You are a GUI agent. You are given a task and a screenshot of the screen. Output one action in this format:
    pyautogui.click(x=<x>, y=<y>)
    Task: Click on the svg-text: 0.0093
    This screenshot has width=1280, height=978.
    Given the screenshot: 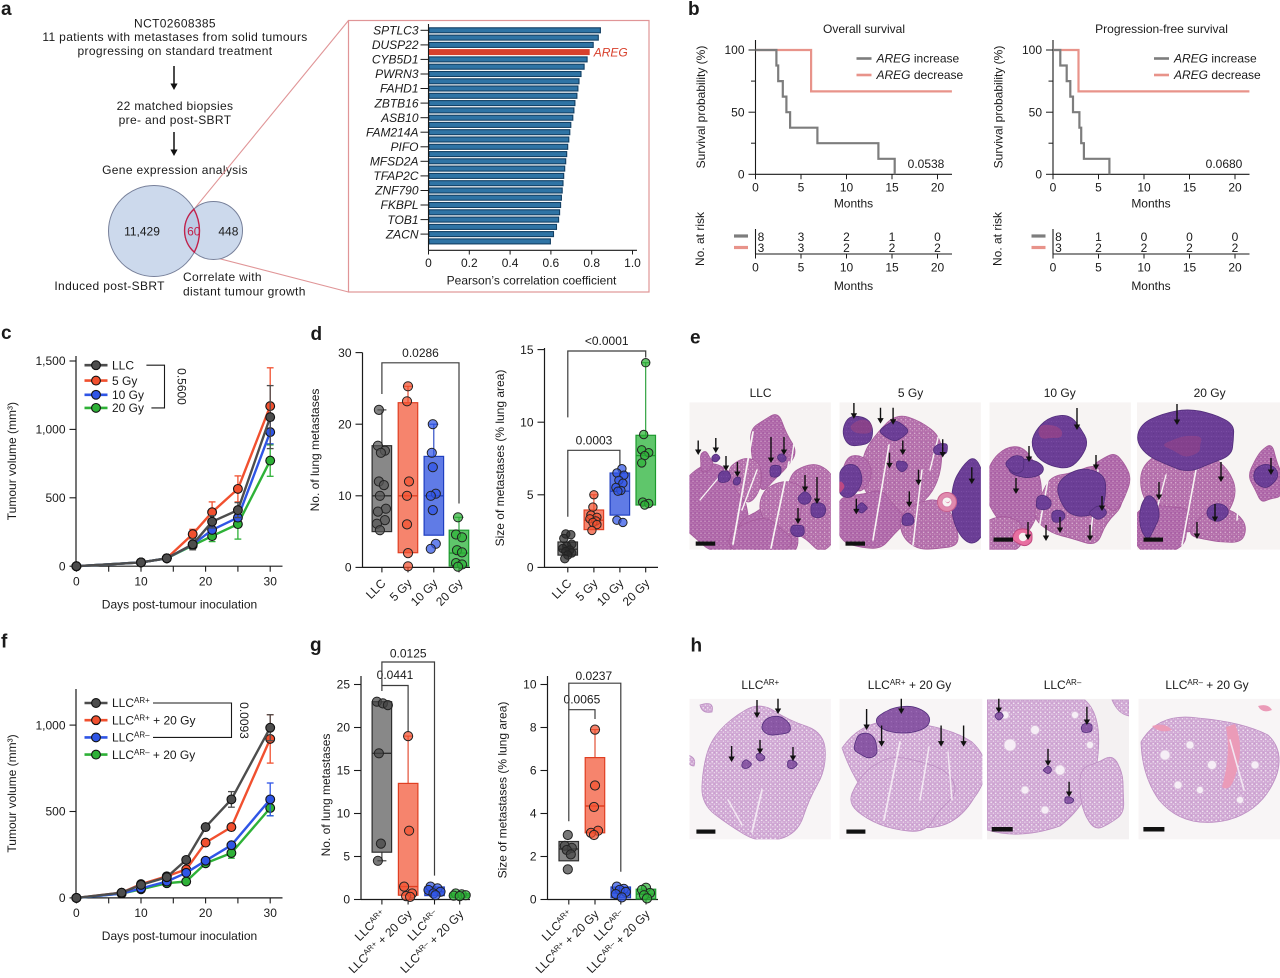 What is the action you would take?
    pyautogui.click(x=244, y=720)
    